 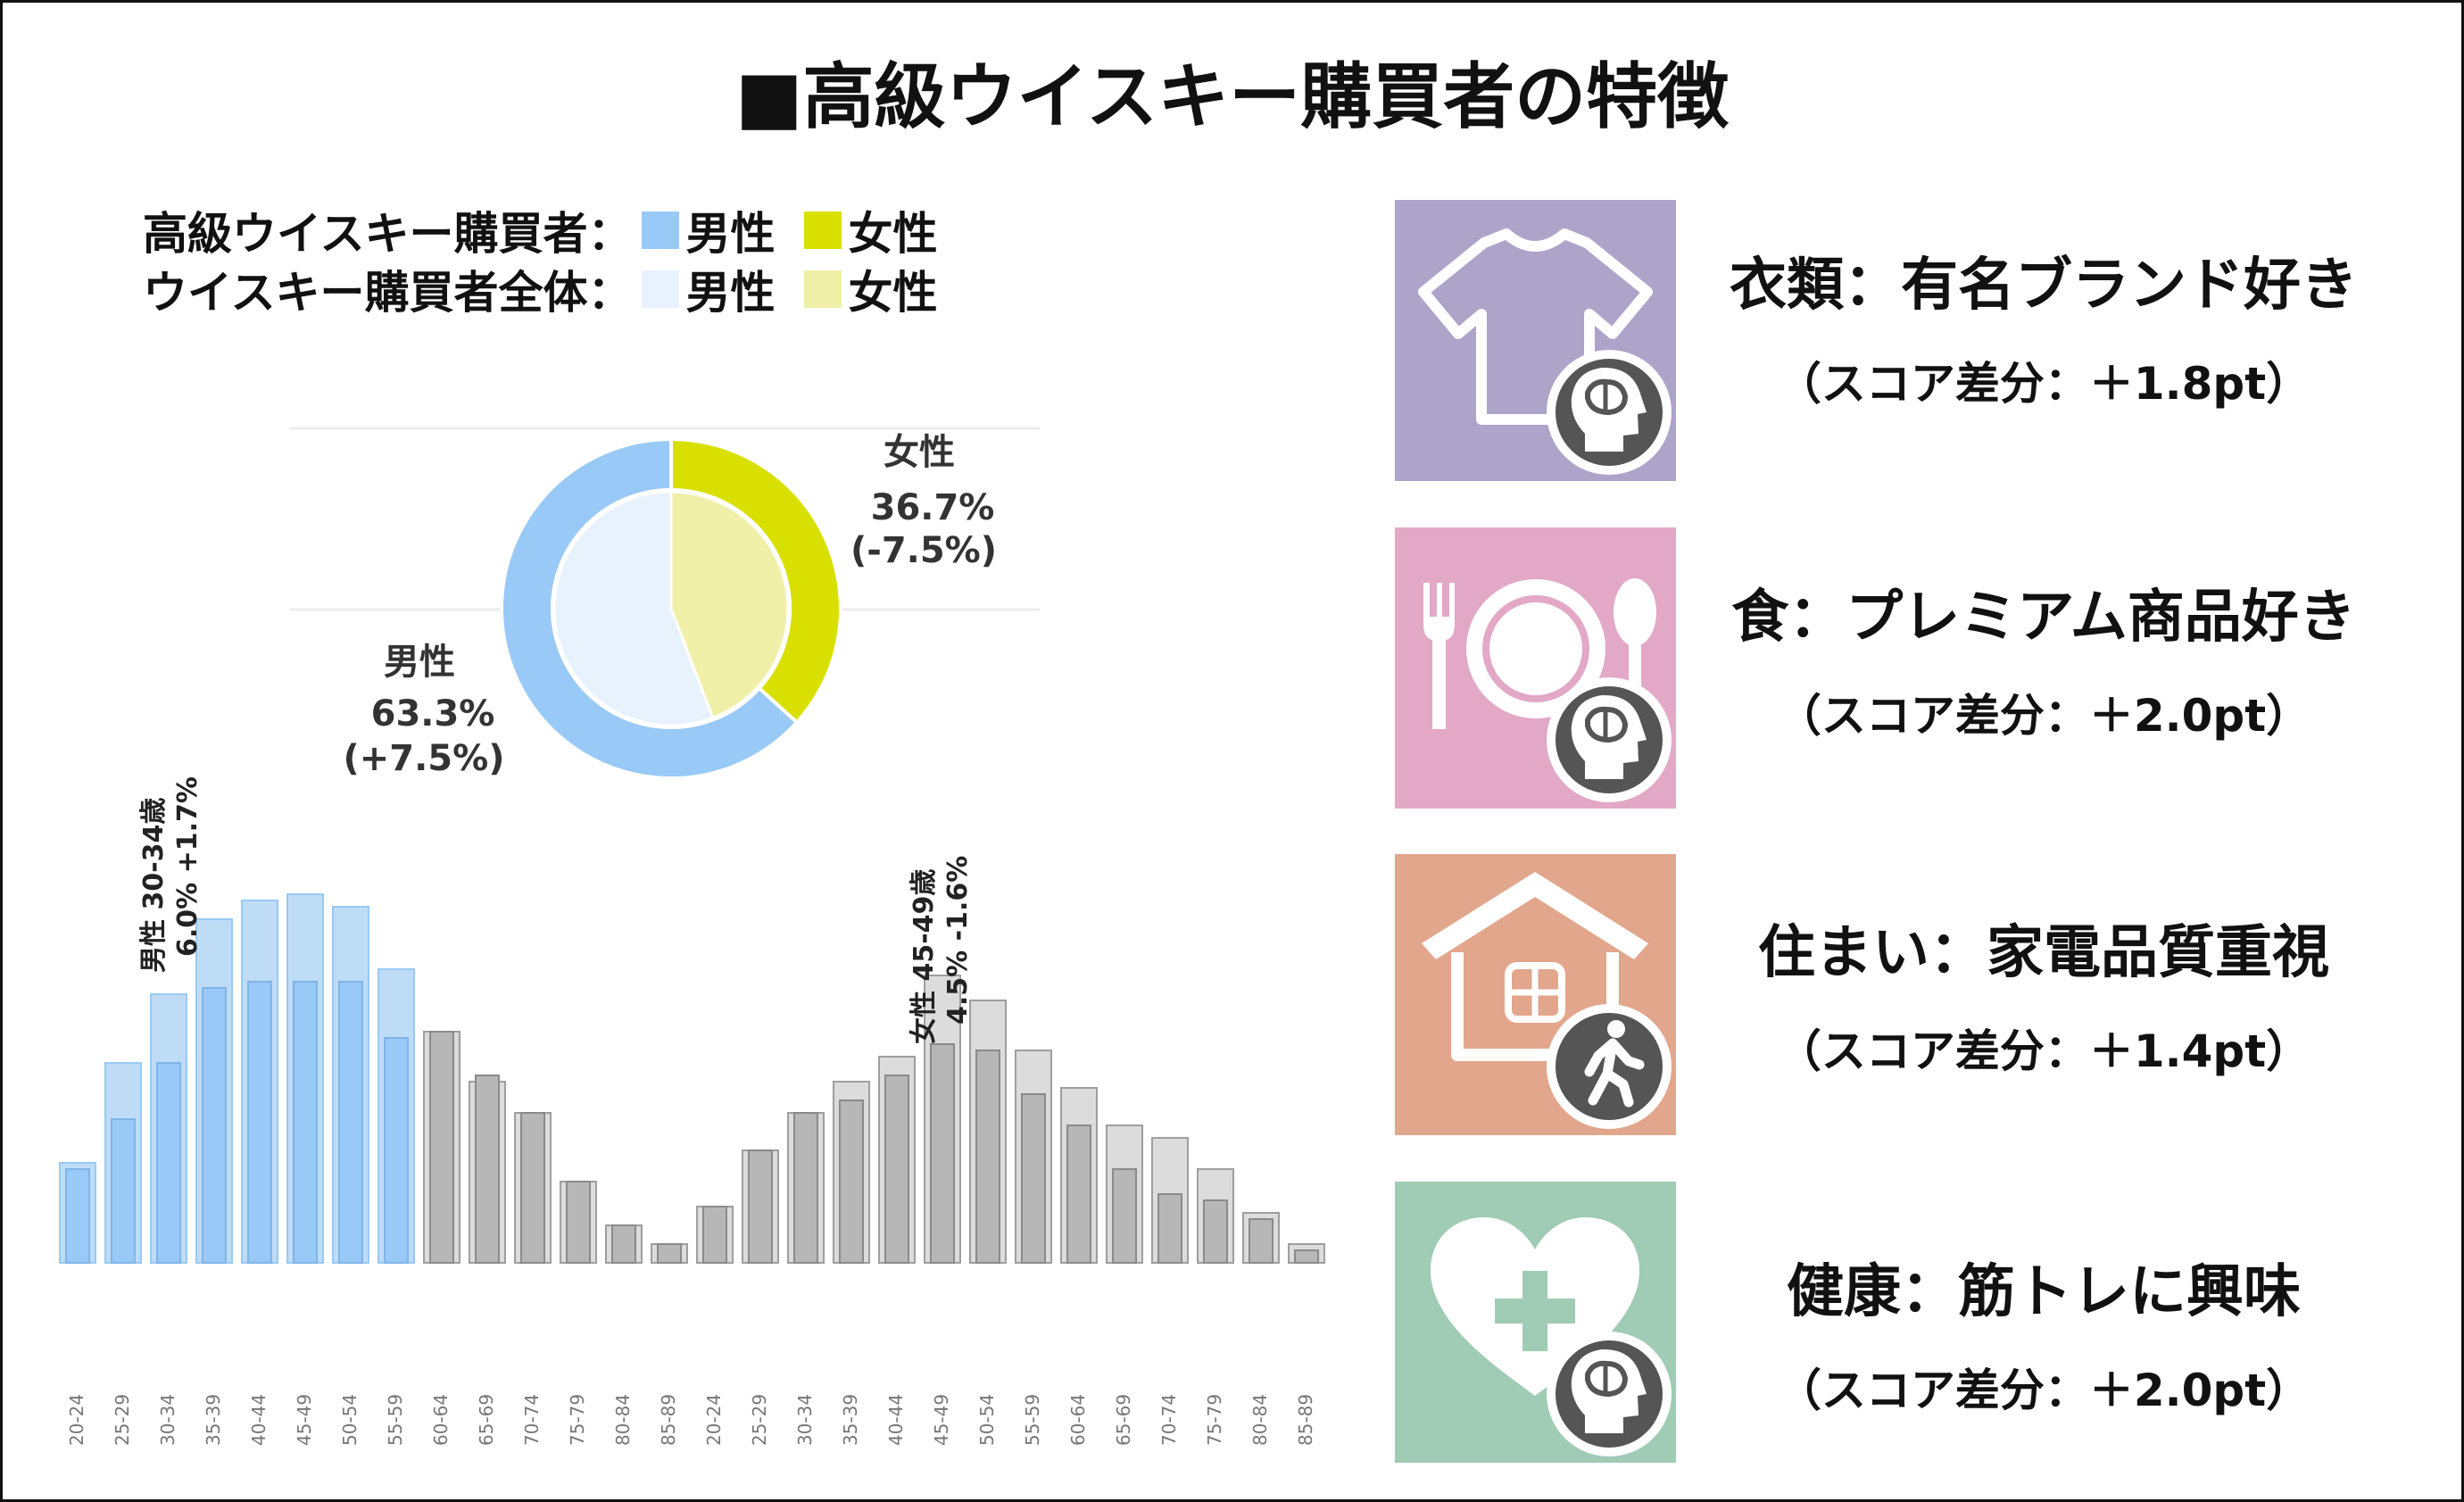 What do you see at coordinates (924, 956) in the screenshot?
I see `female-peak-annotation-line1: 女性 45-49歳` at bounding box center [924, 956].